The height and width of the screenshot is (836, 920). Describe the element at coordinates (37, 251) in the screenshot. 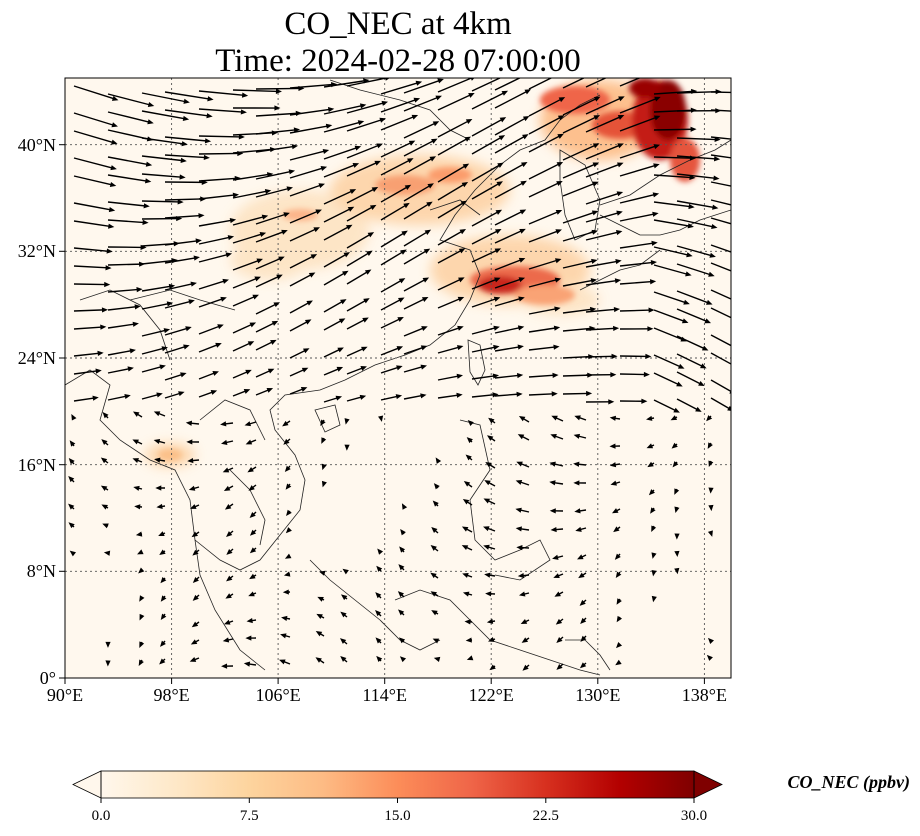

I see `y-tick-label: 32°N` at that location.